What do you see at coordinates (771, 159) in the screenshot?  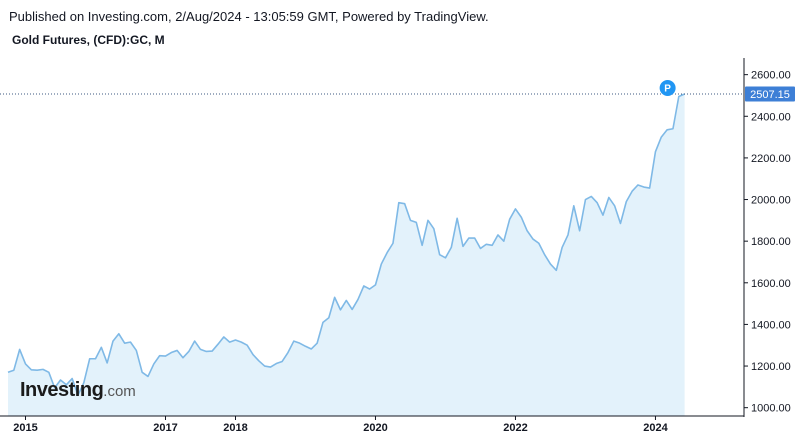 I see `y-tick-label: 2200.00` at bounding box center [771, 159].